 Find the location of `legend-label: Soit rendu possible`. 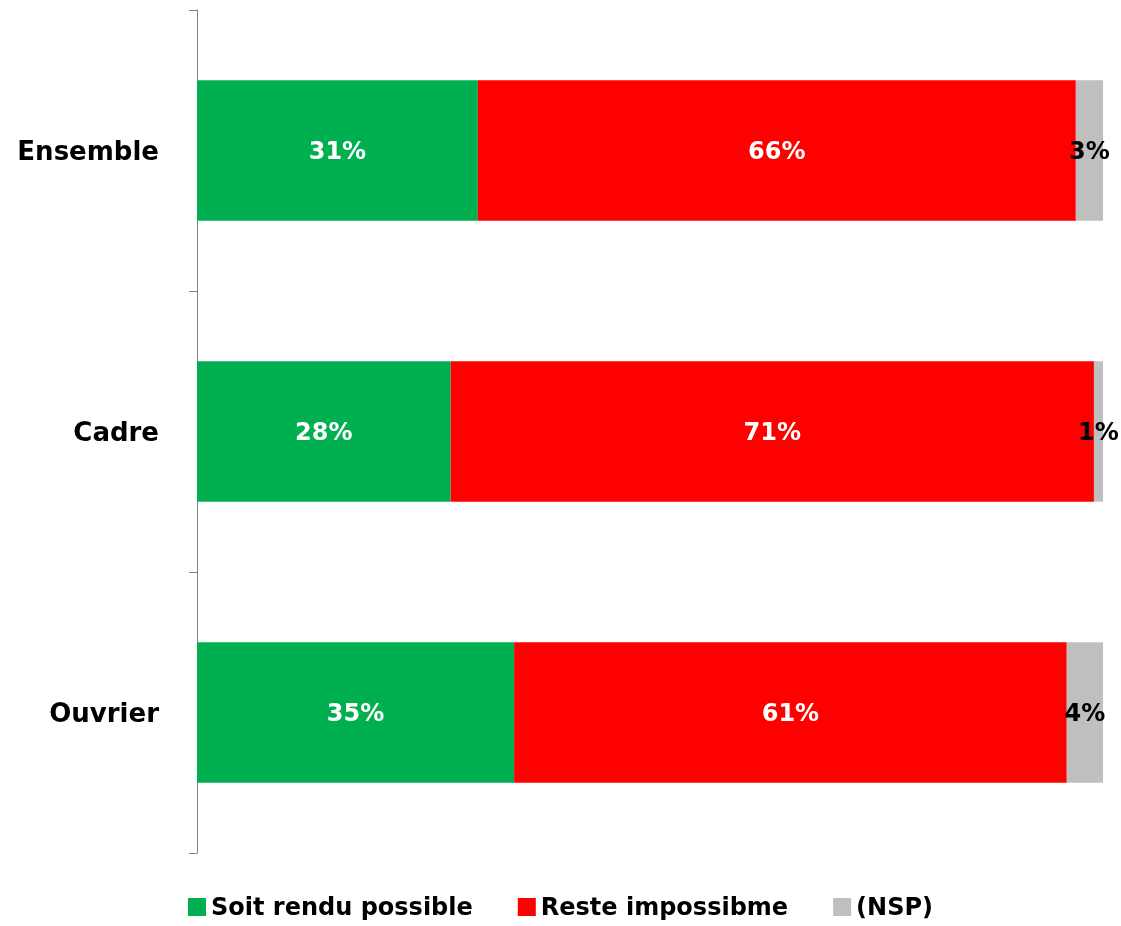

legend-label: Soit rendu possible is located at coordinates (342, 907).